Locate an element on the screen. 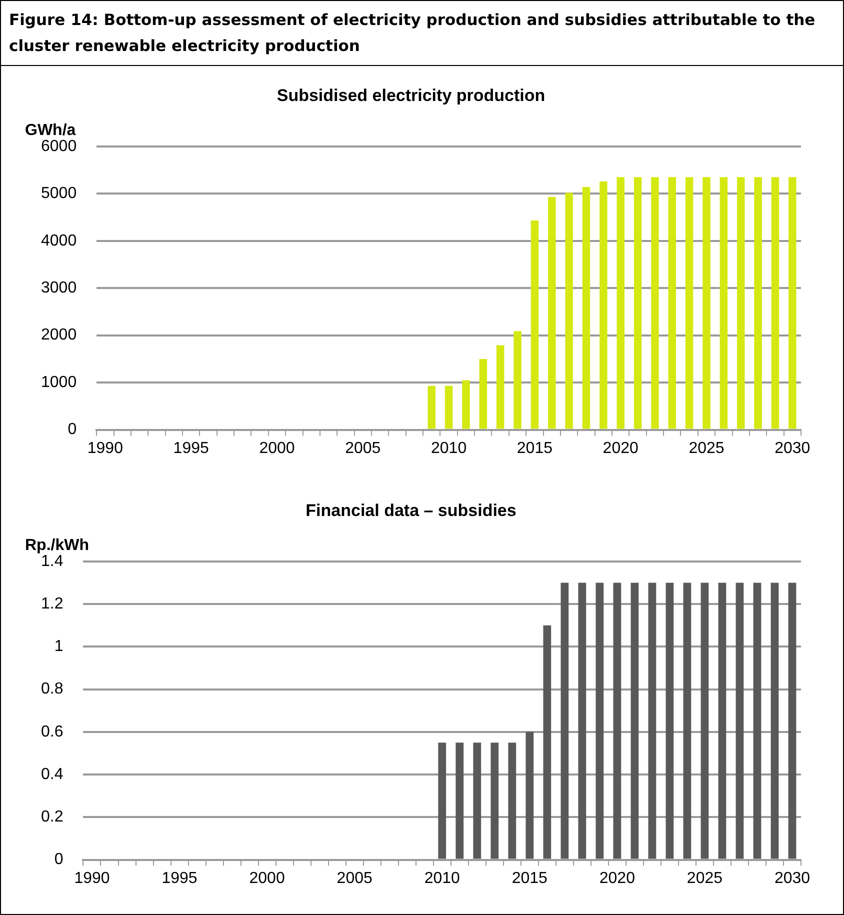 The height and width of the screenshot is (915, 844). chart-subtitle: Subsidised electricity production is located at coordinates (411, 95).